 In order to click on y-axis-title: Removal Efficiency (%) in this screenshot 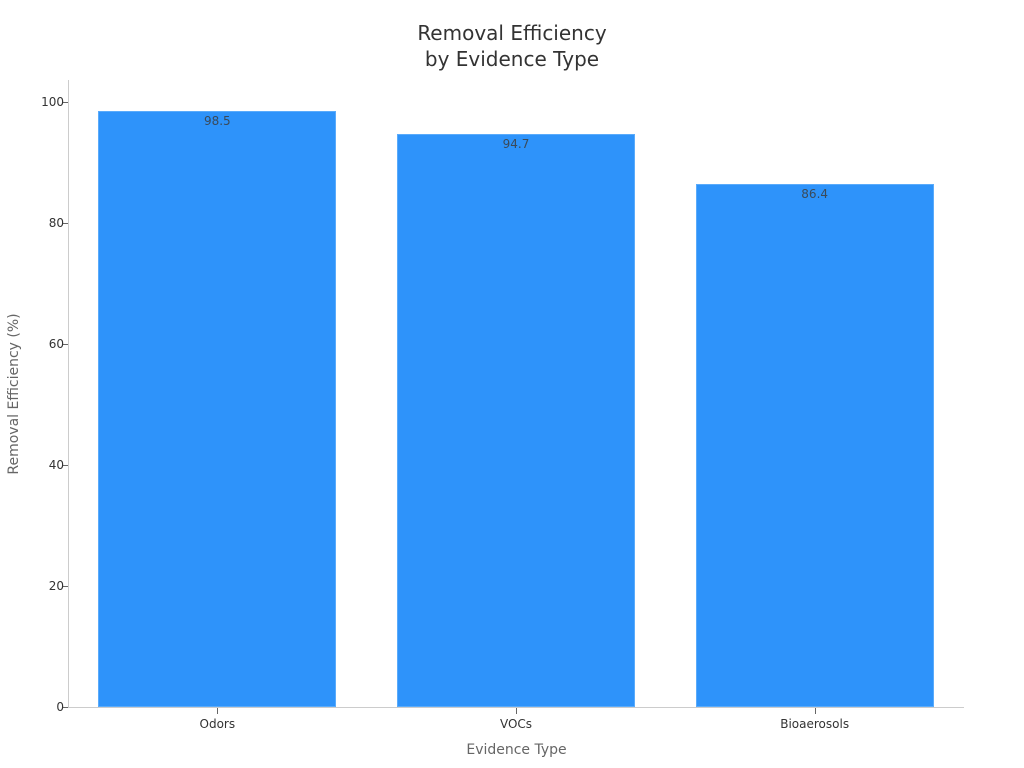, I will do `click(14, 394)`.